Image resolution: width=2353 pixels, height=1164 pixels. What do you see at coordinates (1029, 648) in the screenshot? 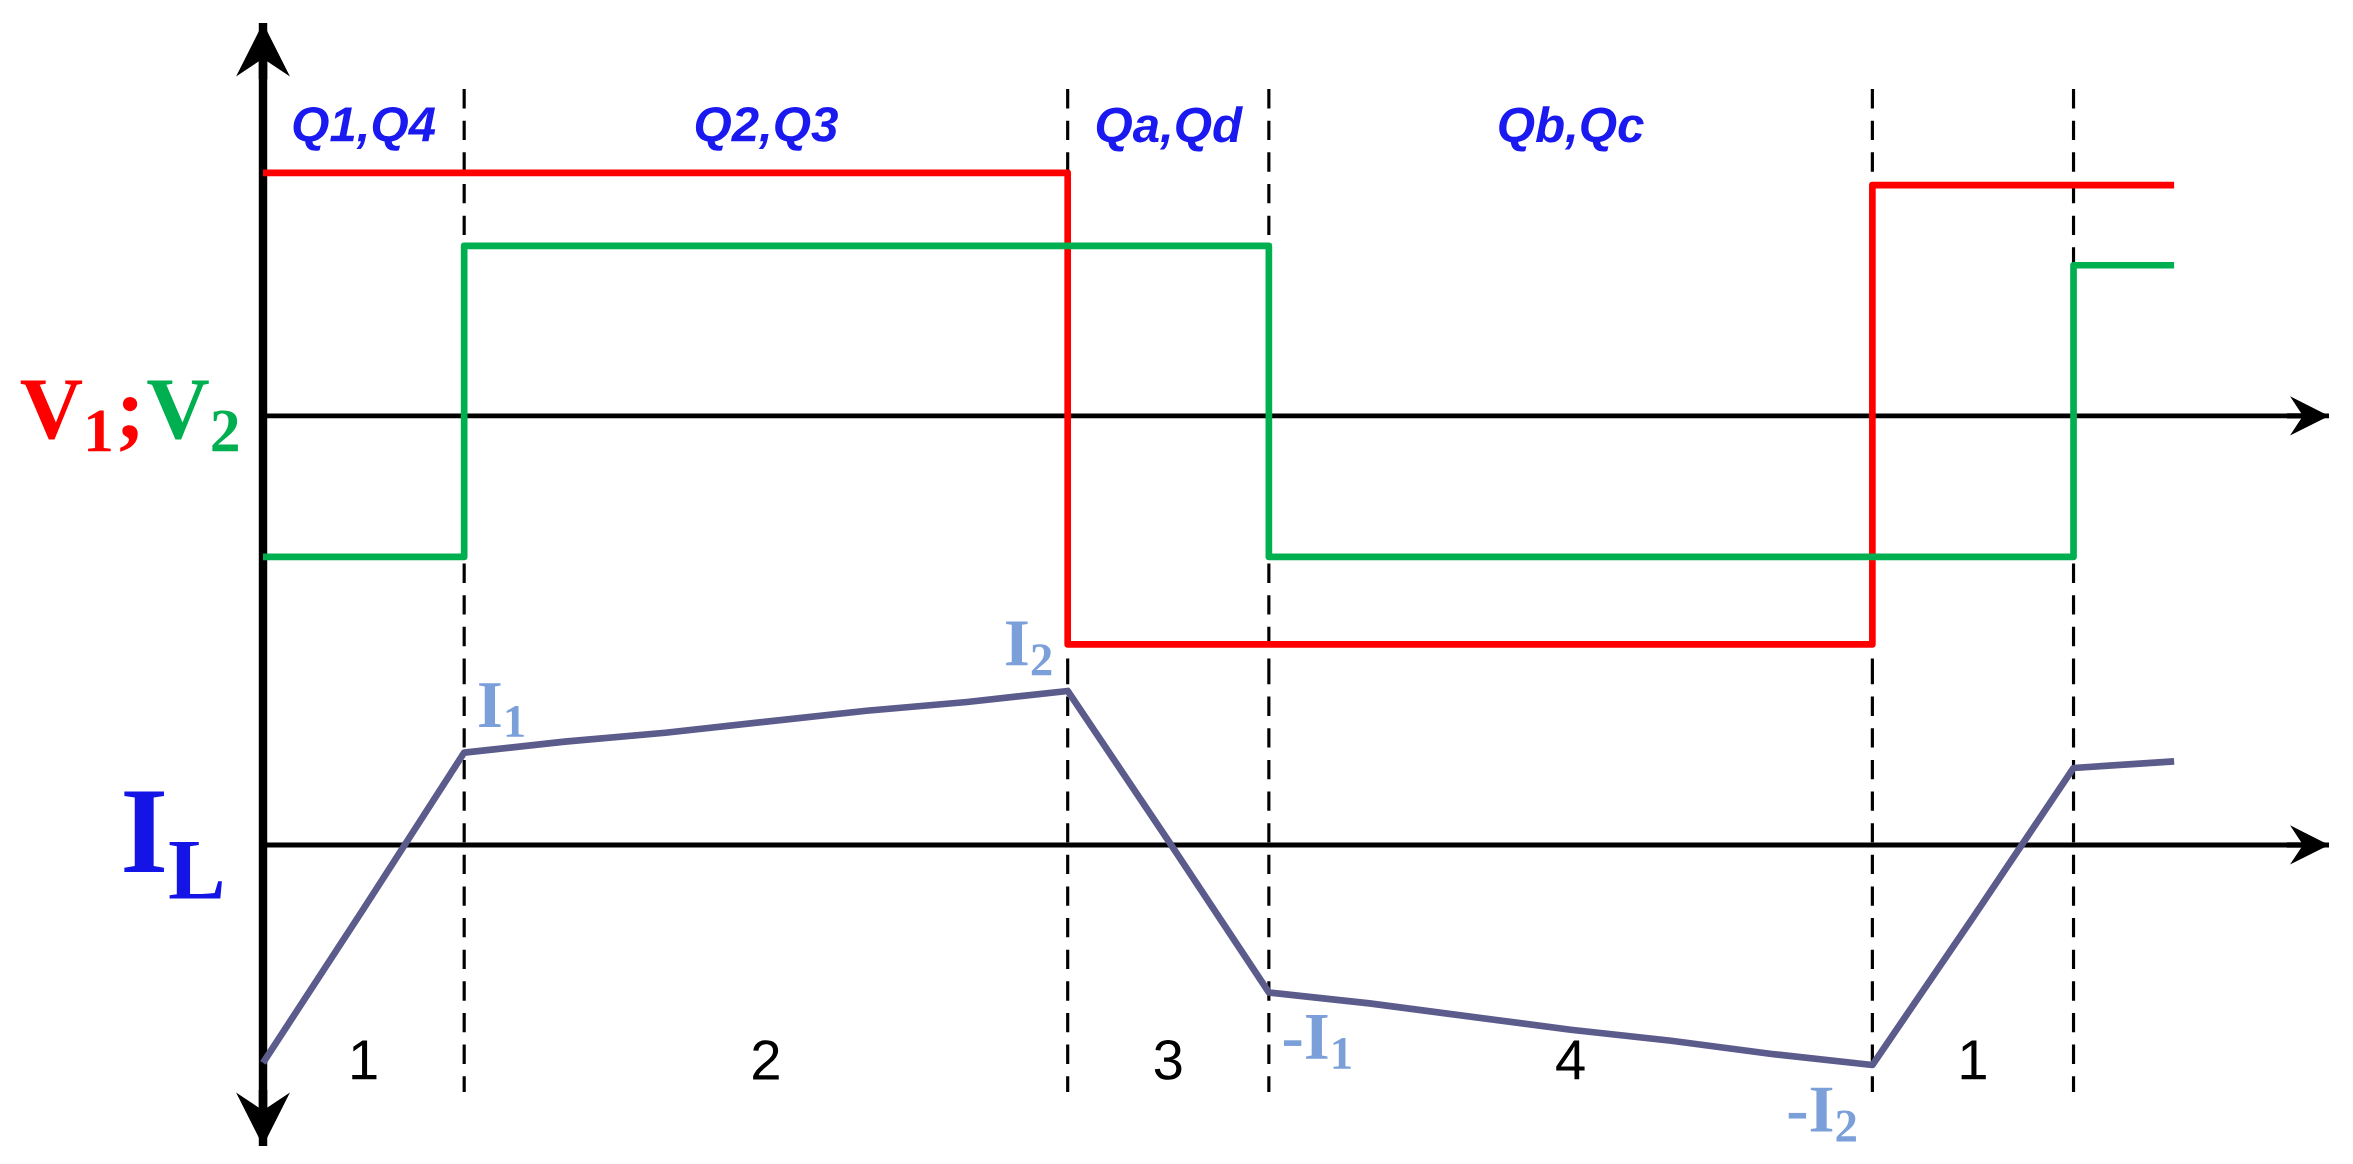
I see `annotation: I$_{2}$` at bounding box center [1029, 648].